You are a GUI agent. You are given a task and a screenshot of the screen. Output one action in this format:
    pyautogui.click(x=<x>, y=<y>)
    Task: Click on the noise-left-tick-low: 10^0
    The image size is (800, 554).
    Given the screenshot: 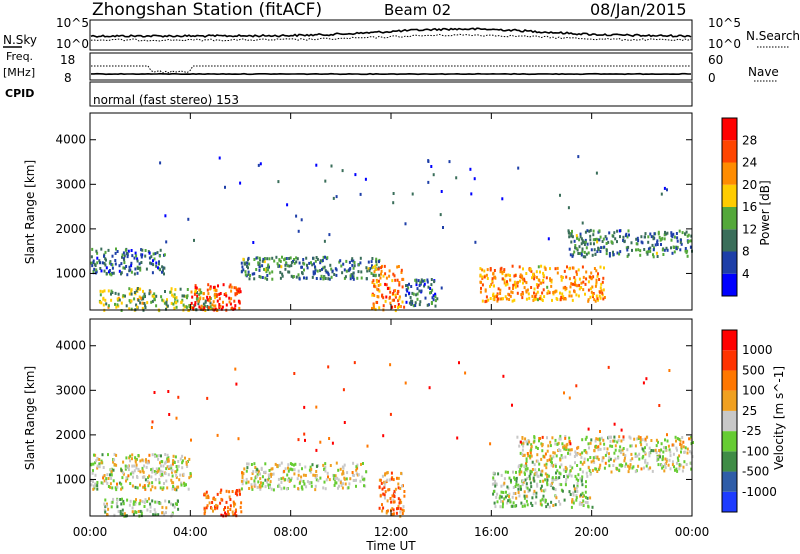 What is the action you would take?
    pyautogui.click(x=72, y=44)
    